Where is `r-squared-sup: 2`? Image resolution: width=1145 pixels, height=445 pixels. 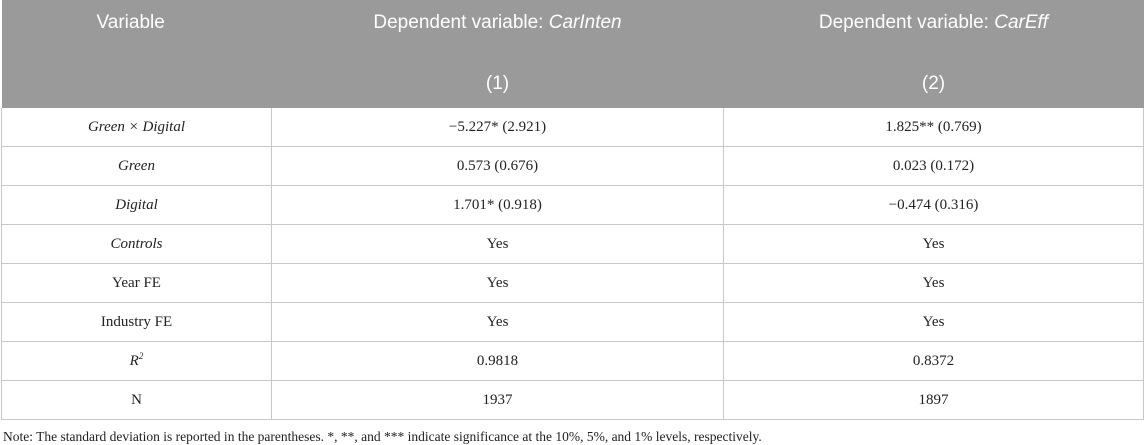 r-squared-sup: 2 is located at coordinates (141, 355).